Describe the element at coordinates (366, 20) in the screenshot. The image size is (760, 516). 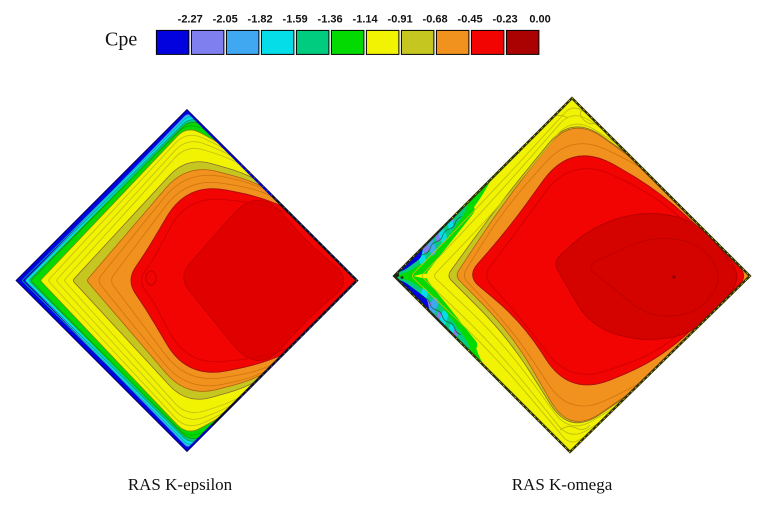
I see `svg-text: -1.14` at that location.